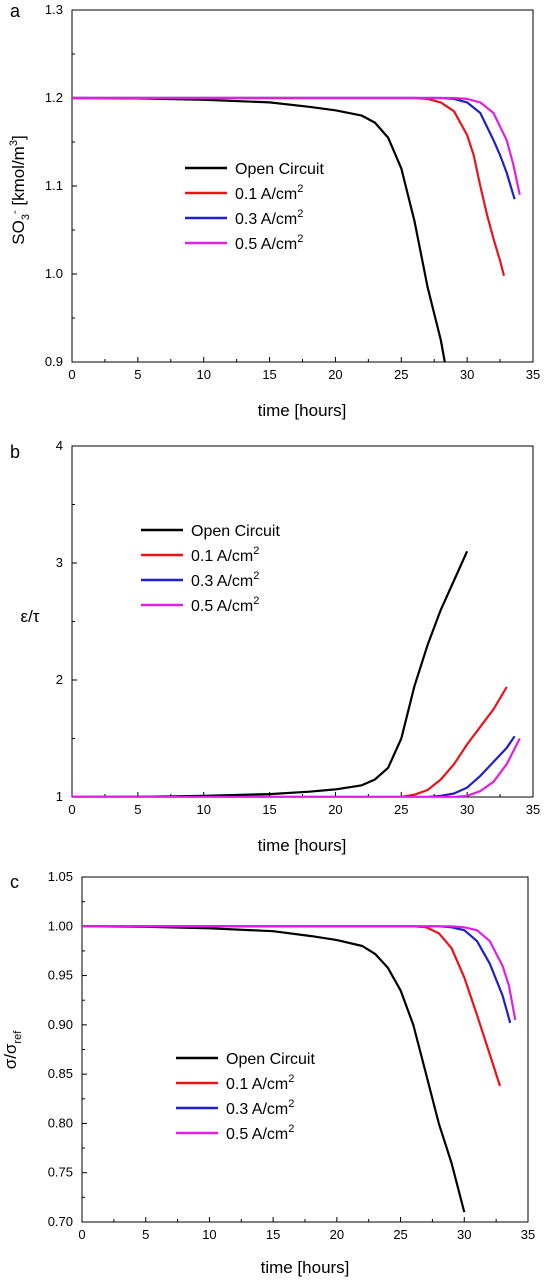  Describe the element at coordinates (59, 562) in the screenshot. I see `y-tick-label: 3` at that location.